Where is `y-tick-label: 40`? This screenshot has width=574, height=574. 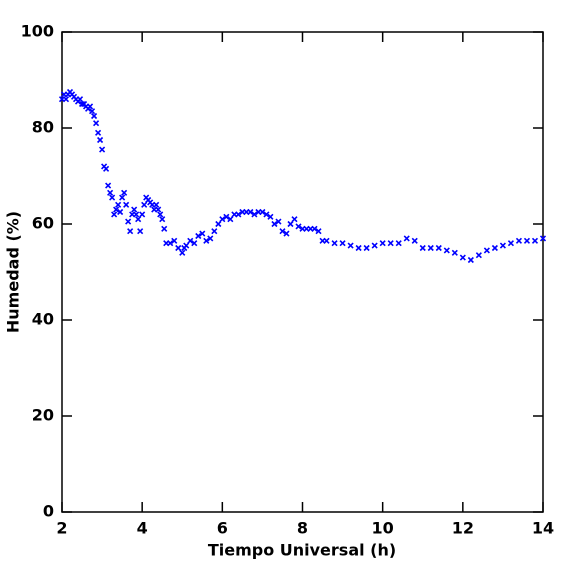
y-tick-label: 40 is located at coordinates (43, 319).